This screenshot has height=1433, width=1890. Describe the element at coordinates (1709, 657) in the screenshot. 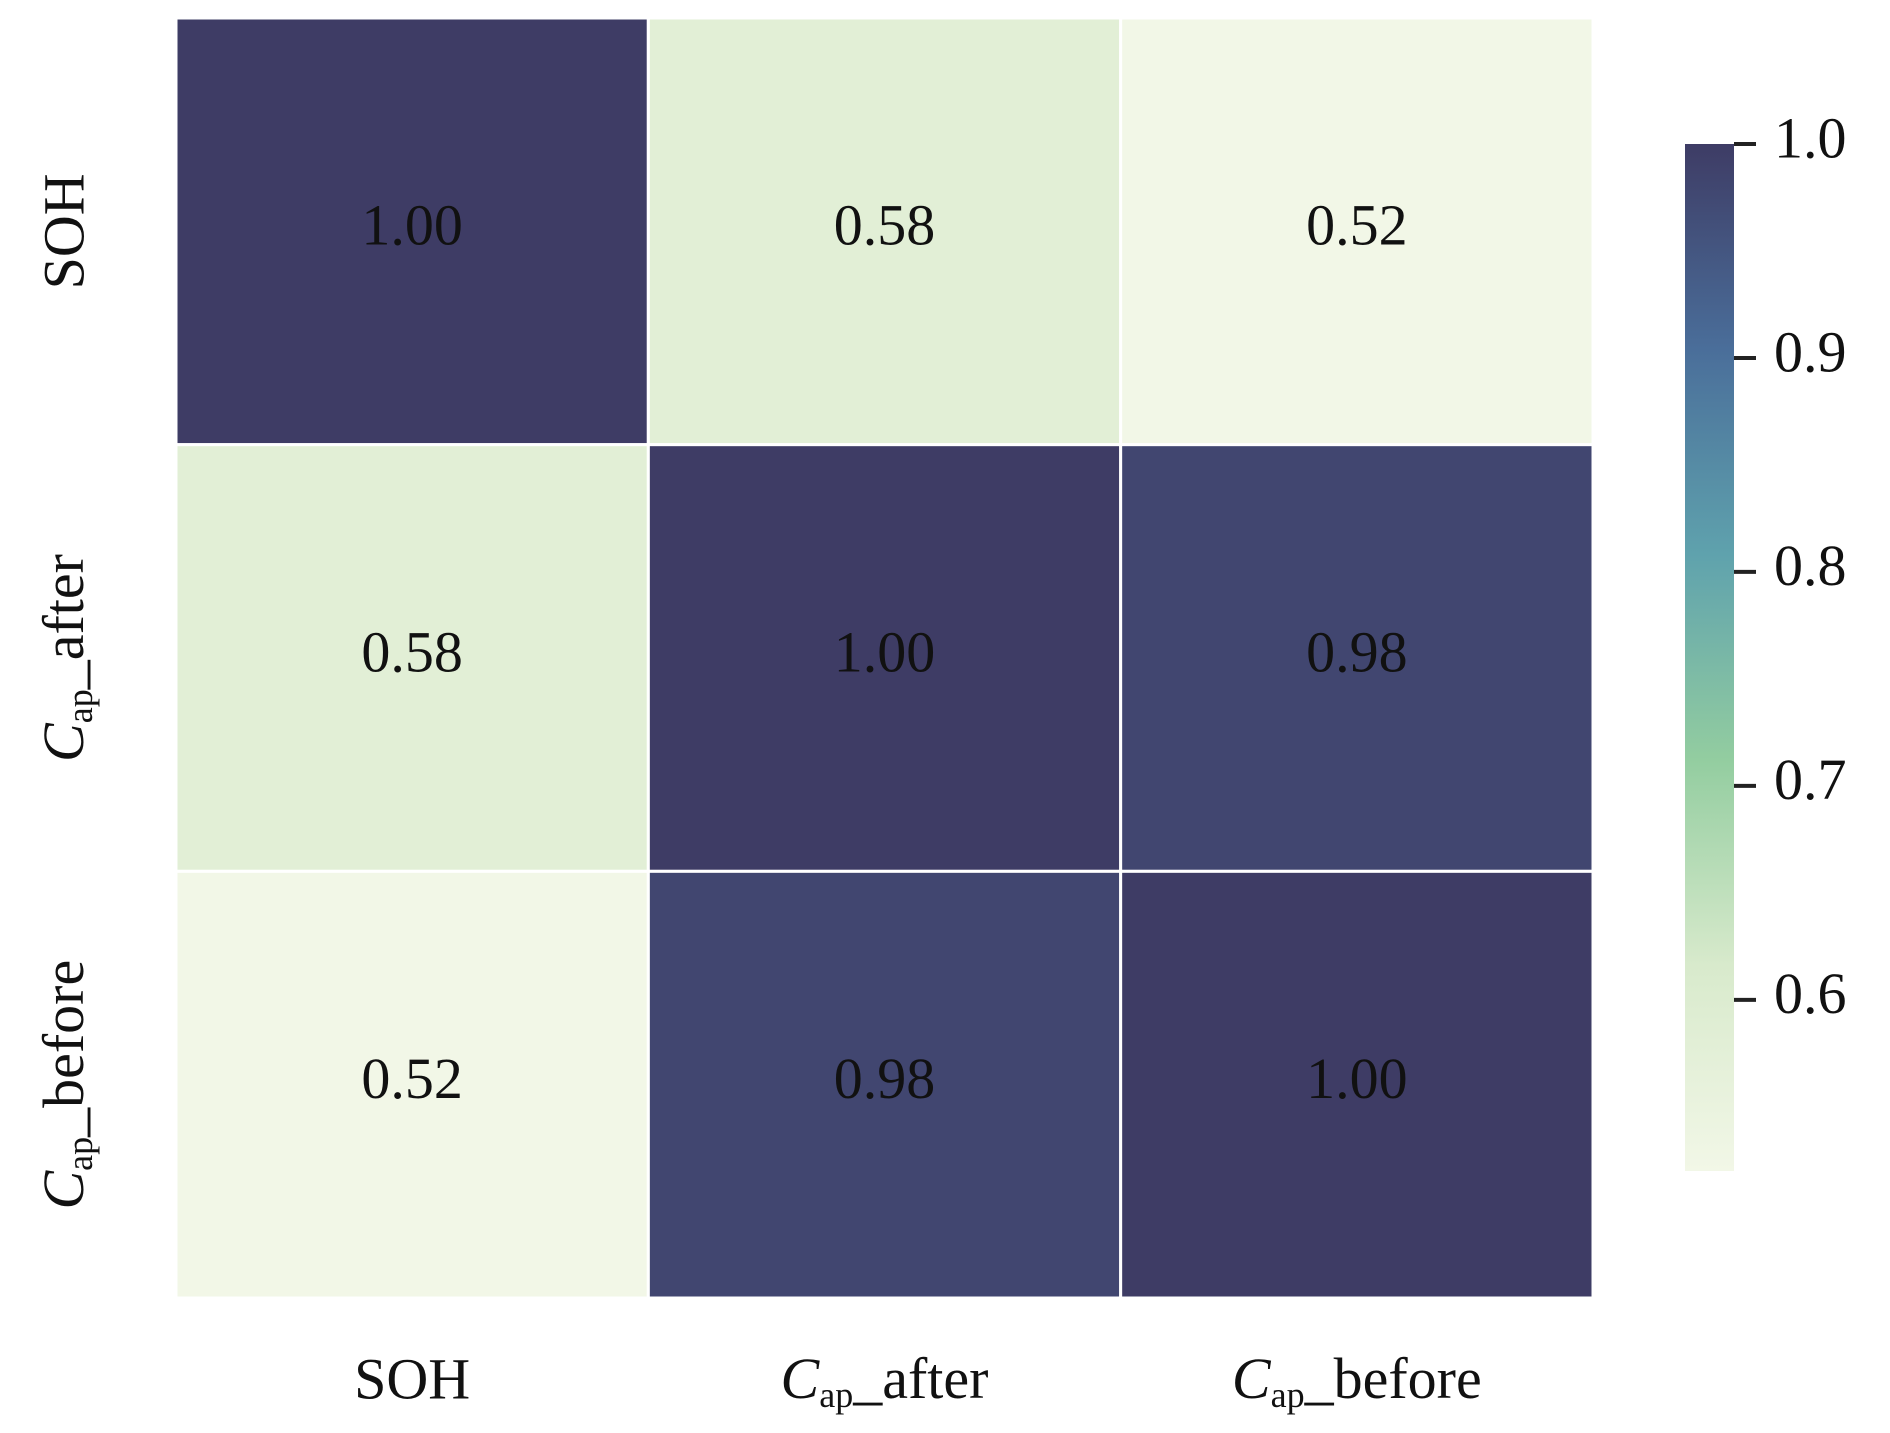

I see `colorbar` at that location.